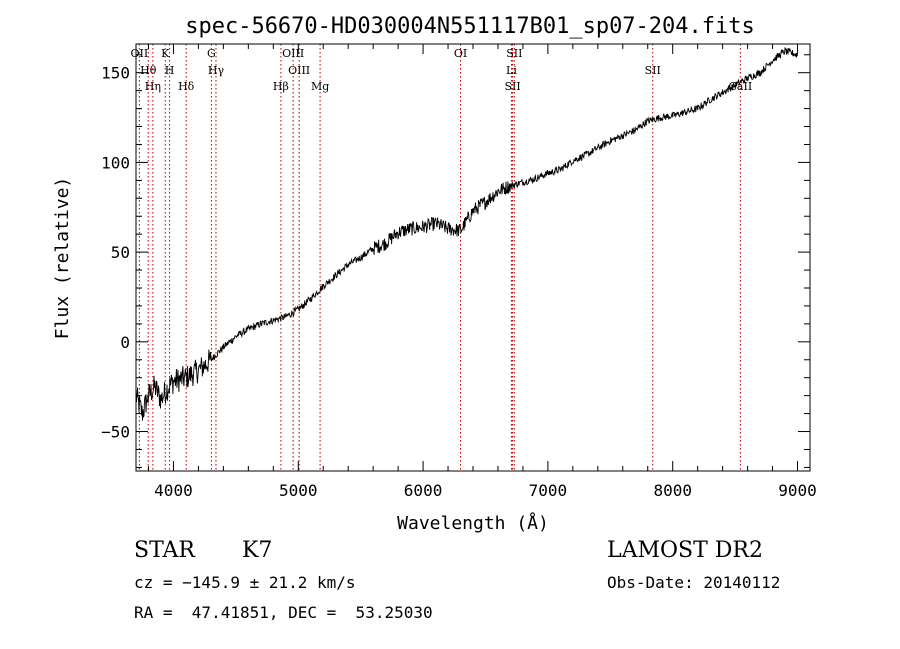 The height and width of the screenshot is (649, 900). Describe the element at coordinates (115, 162) in the screenshot. I see `y-tick-label: 100` at that location.